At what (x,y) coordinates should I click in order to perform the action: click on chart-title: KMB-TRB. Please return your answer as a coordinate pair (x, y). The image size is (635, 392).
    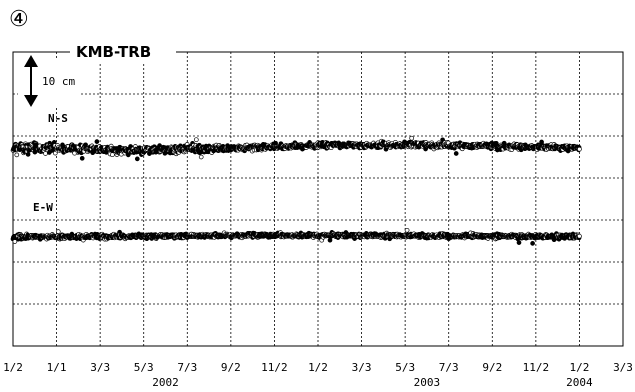
    Looking at the image, I should click on (113, 52).